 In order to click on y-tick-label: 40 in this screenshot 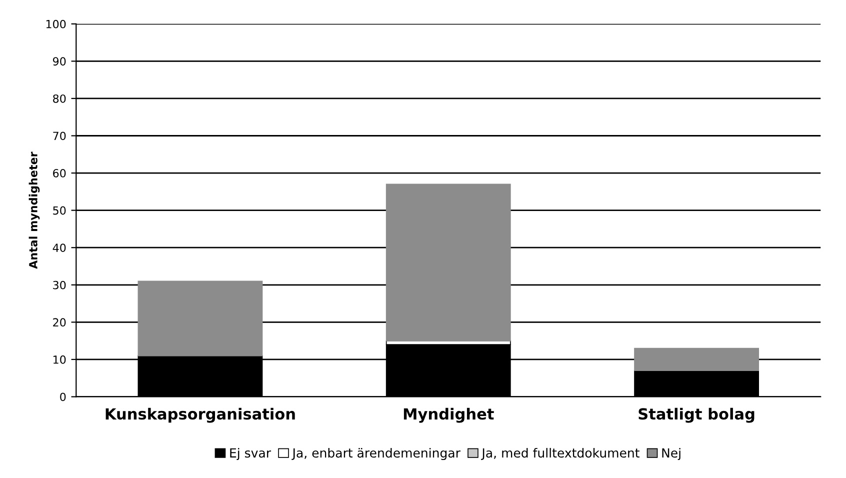, I will do `click(59, 248)`.